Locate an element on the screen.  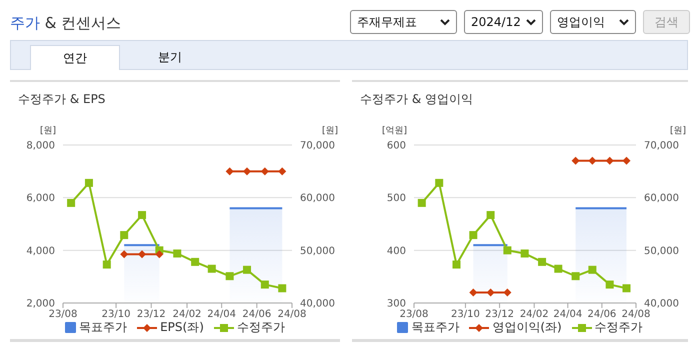
text: 영업이익 is located at coordinates (581, 22).